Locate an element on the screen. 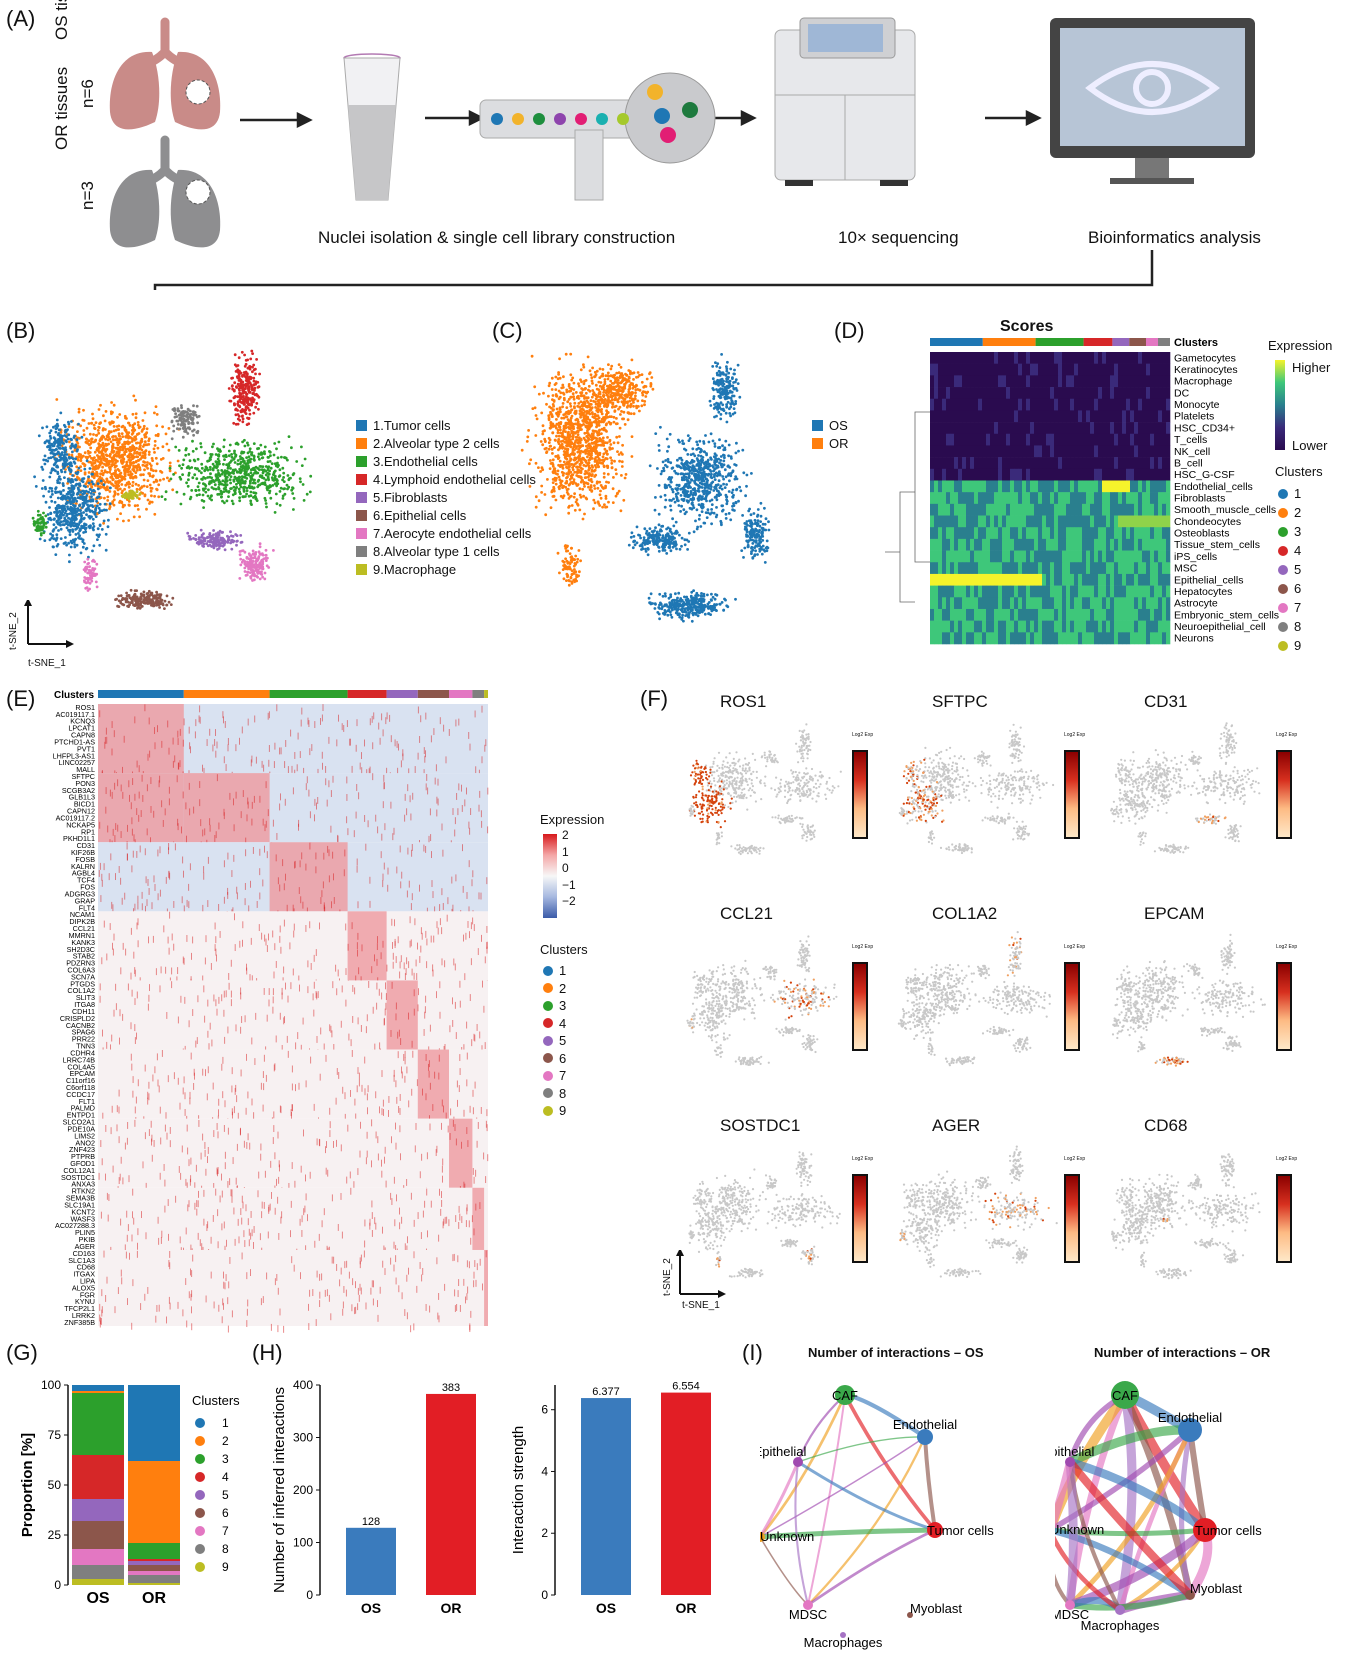  tsne-axes-b is located at coordinates (49, 626).